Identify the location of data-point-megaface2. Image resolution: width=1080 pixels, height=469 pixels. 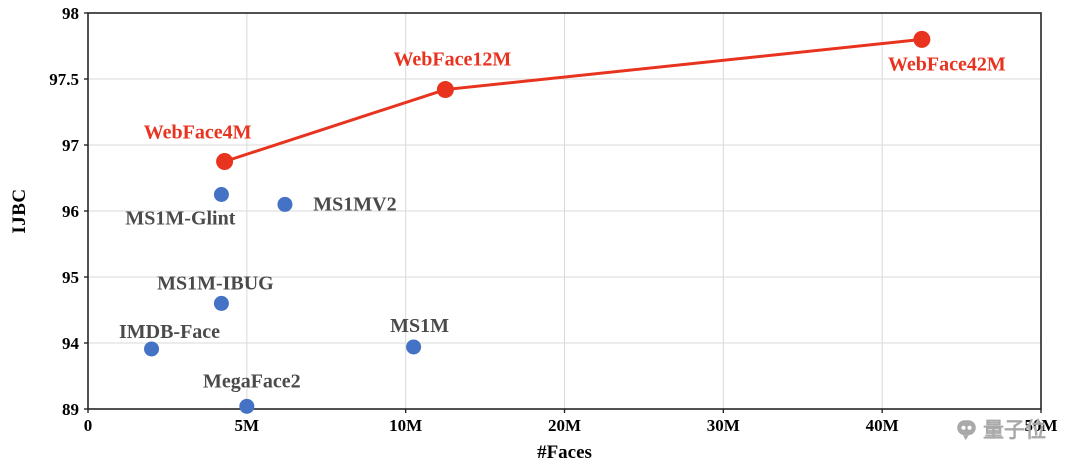
(247, 406).